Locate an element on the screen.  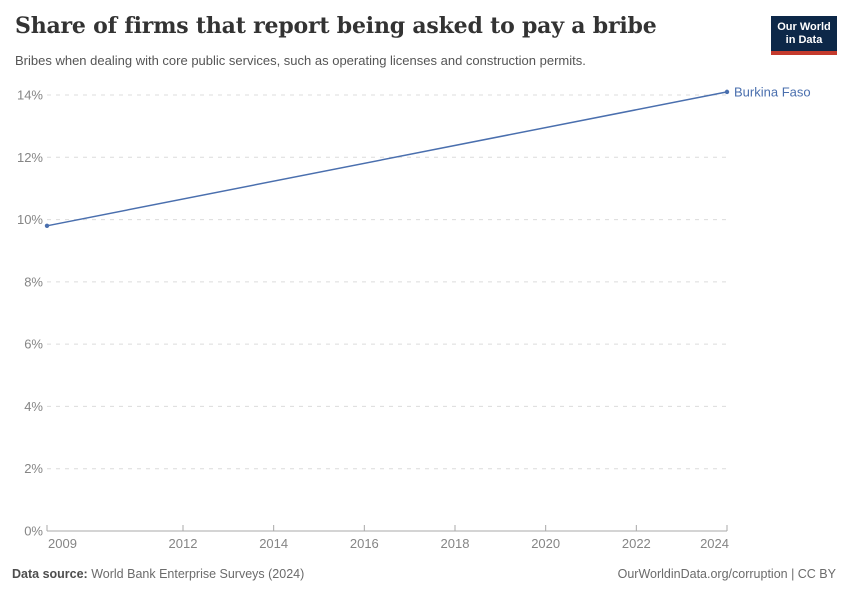
owid-logo: Our World in Data is located at coordinates (804, 35).